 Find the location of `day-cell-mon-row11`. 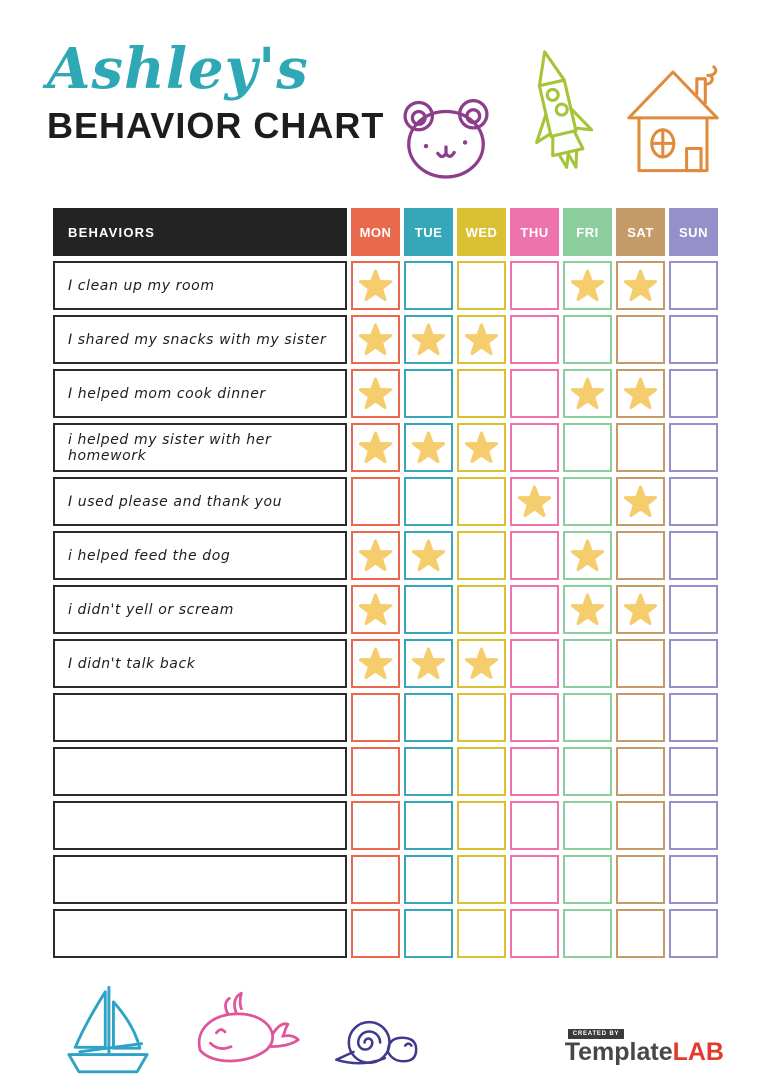

day-cell-mon-row11 is located at coordinates (375, 825).